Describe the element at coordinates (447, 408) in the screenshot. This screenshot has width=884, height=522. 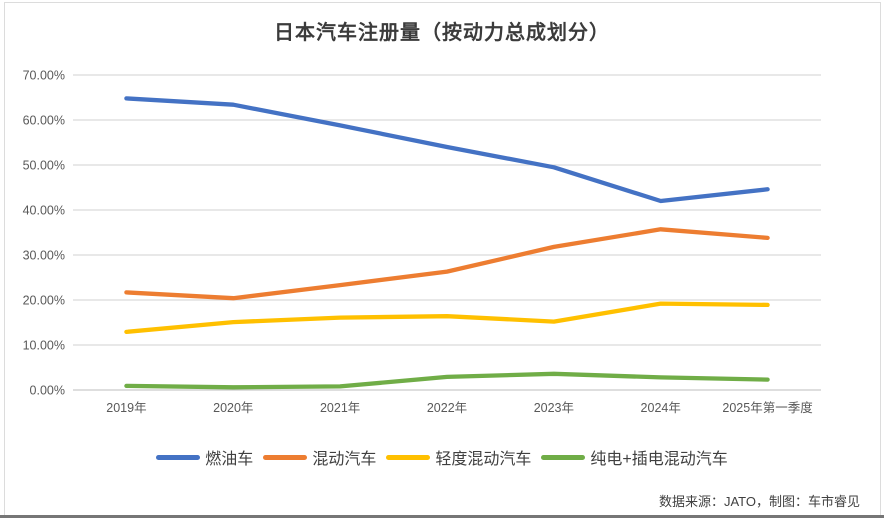
I see `x-axis-tick-label: 2022年` at that location.